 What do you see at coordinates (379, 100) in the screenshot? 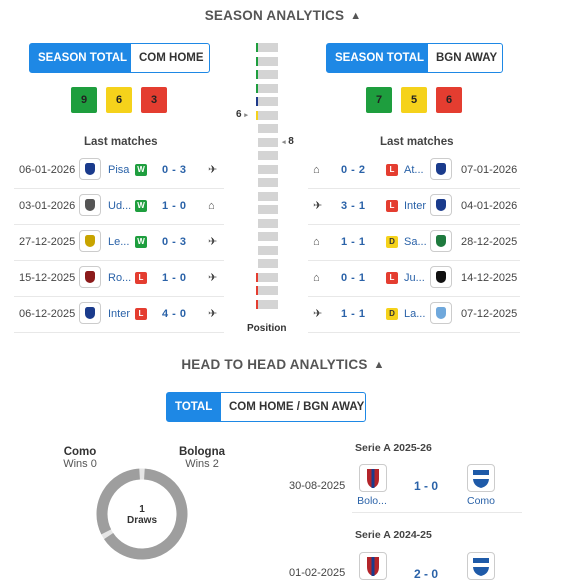
I see `right-wins-badge: 7` at bounding box center [379, 100].